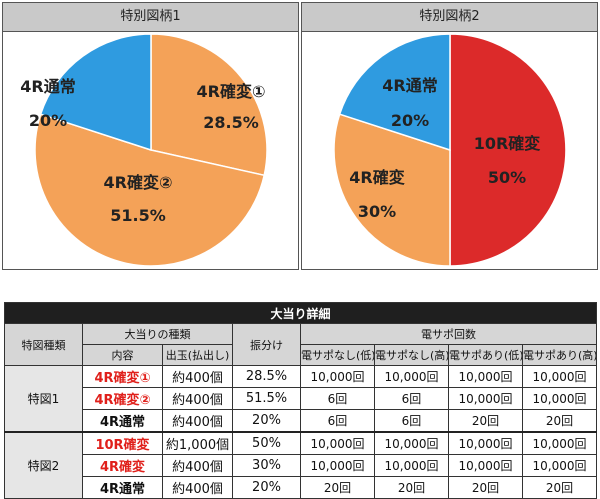  I want to click on table-title: 大当り詳細, so click(300, 313).